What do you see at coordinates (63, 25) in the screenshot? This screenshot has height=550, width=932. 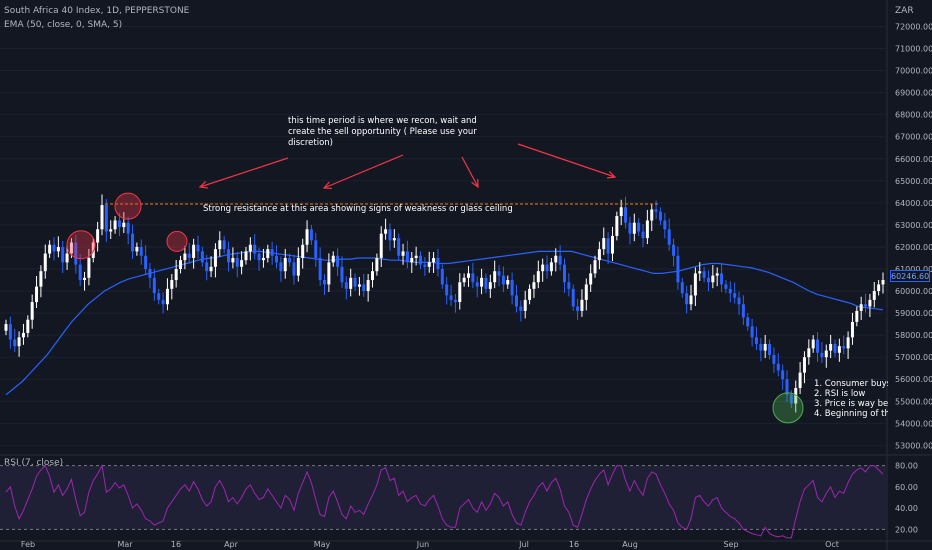 I see `ema-indicator-label: EMA (50, close, 0, SMA, 5)` at bounding box center [63, 25].